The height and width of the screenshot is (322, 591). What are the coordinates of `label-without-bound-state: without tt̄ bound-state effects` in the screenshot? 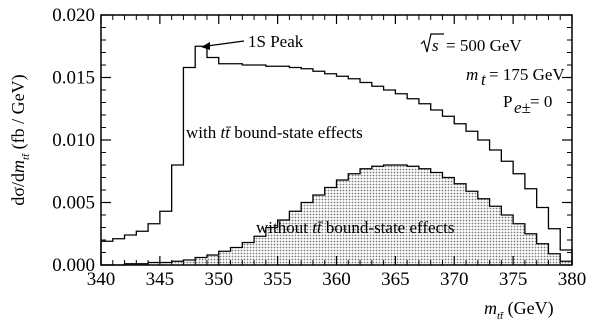 It's located at (355, 227).